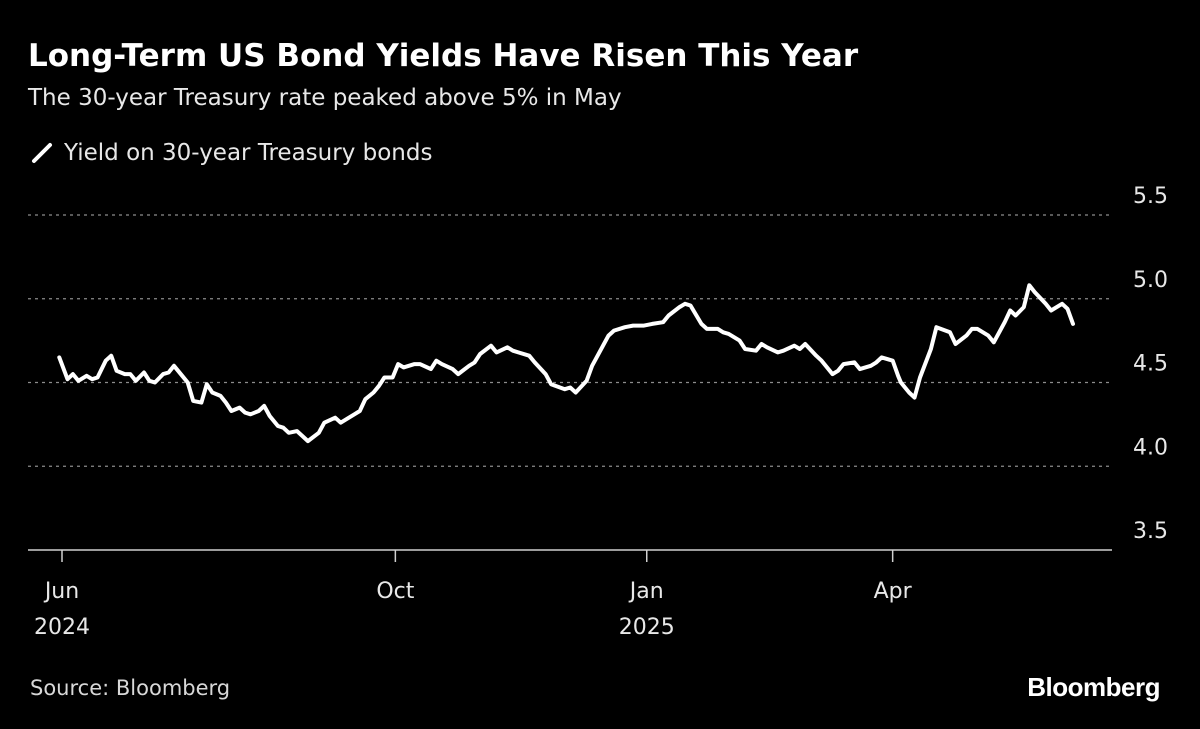 This screenshot has width=1200, height=729. What do you see at coordinates (1150, 280) in the screenshot?
I see `y-tick-label: 5.0` at bounding box center [1150, 280].